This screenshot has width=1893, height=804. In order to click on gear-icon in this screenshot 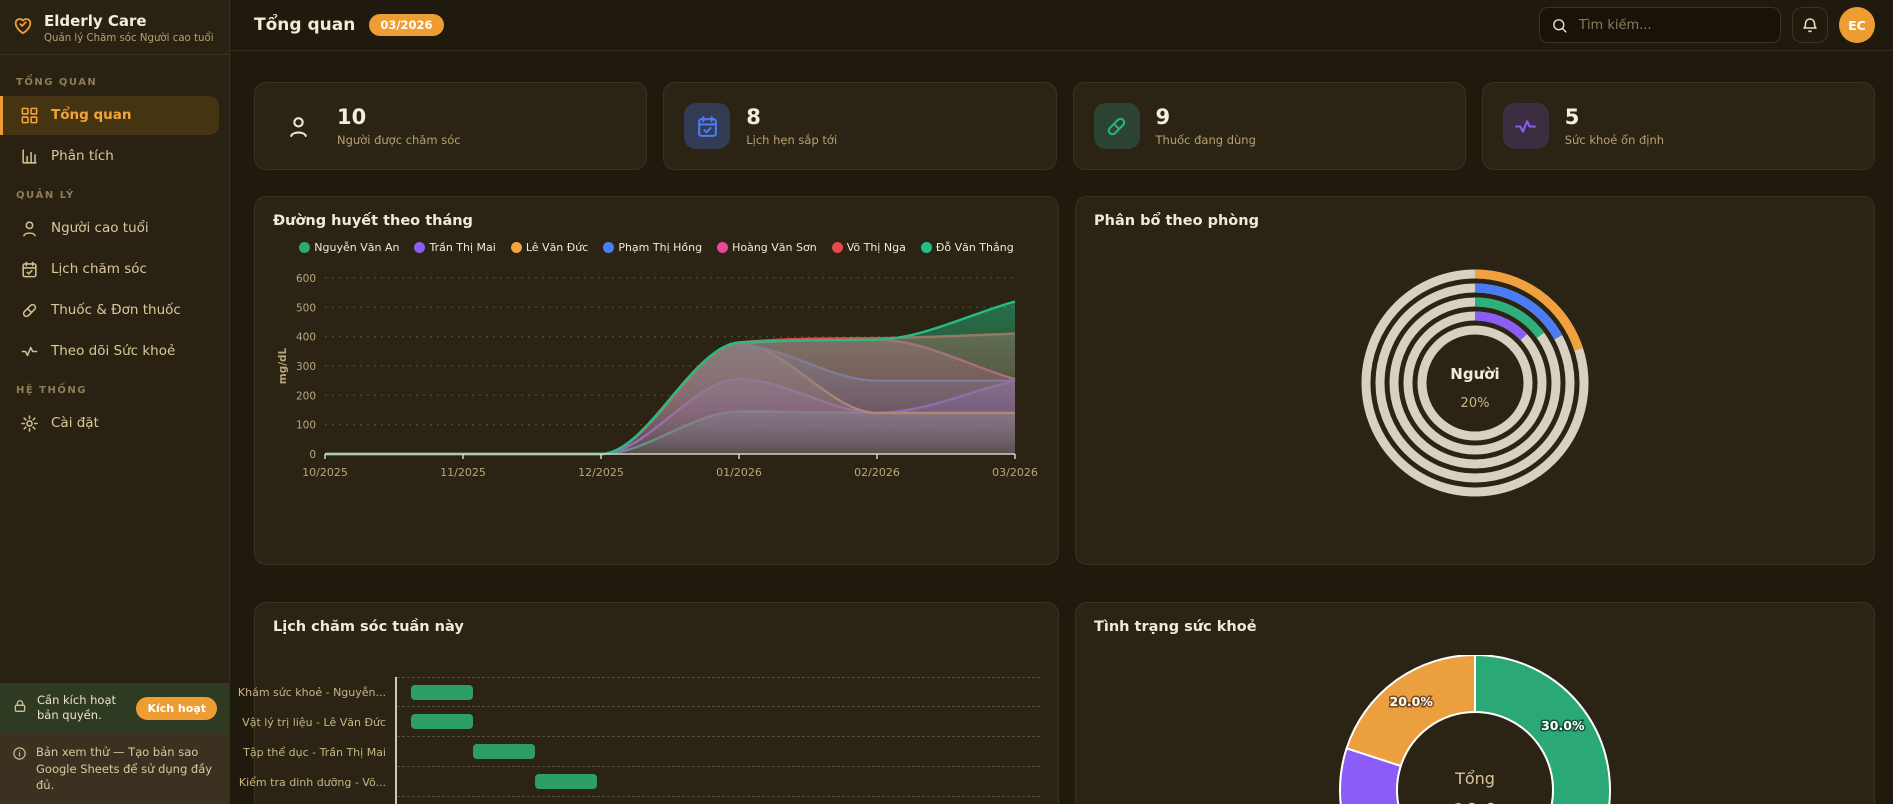, I will do `click(29, 423)`.